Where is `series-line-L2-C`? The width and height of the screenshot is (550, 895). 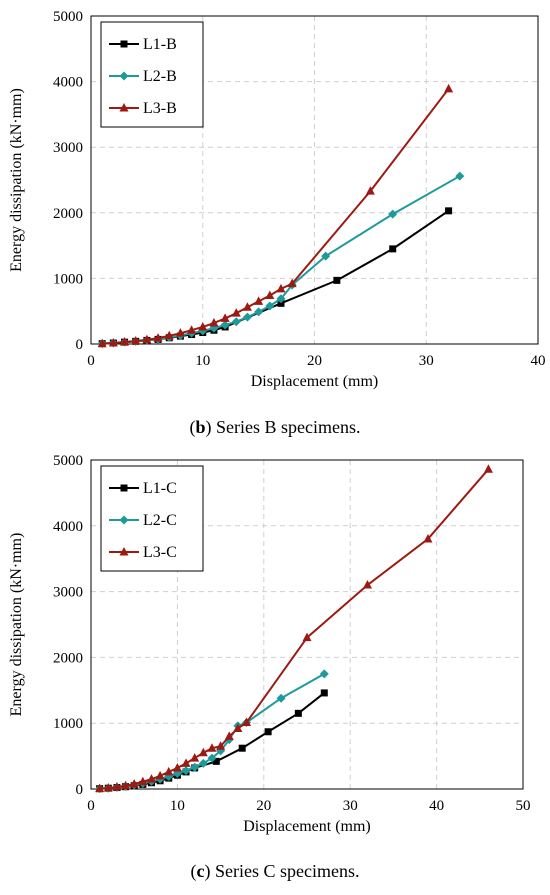 series-line-L2-C is located at coordinates (212, 731).